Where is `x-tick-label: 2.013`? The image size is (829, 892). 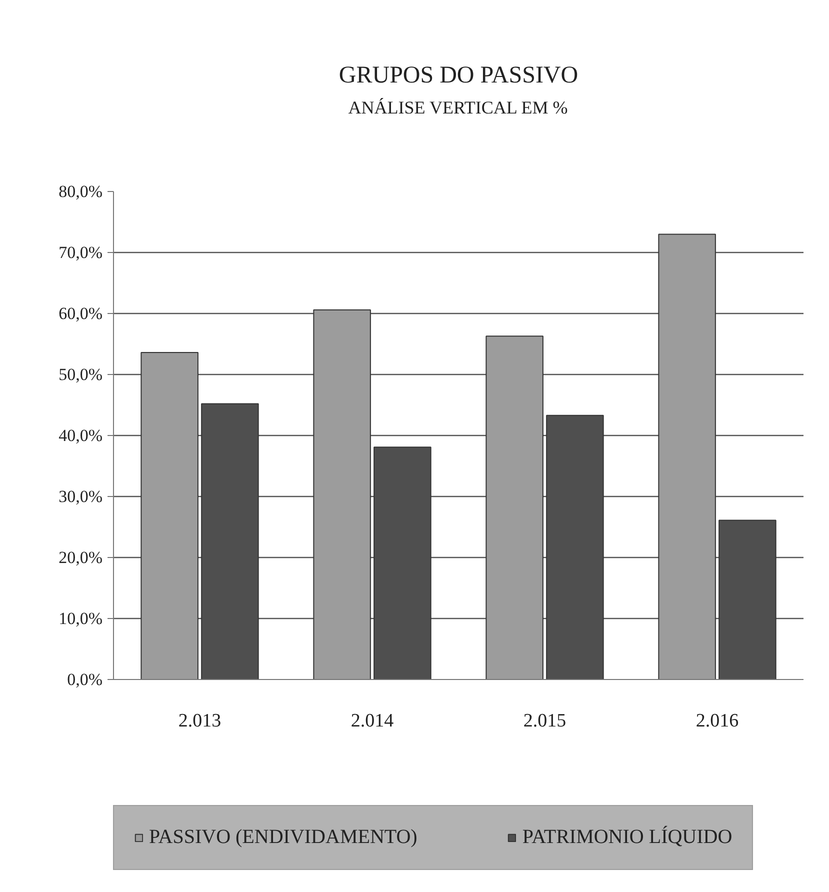 x-tick-label: 2.013 is located at coordinates (200, 721).